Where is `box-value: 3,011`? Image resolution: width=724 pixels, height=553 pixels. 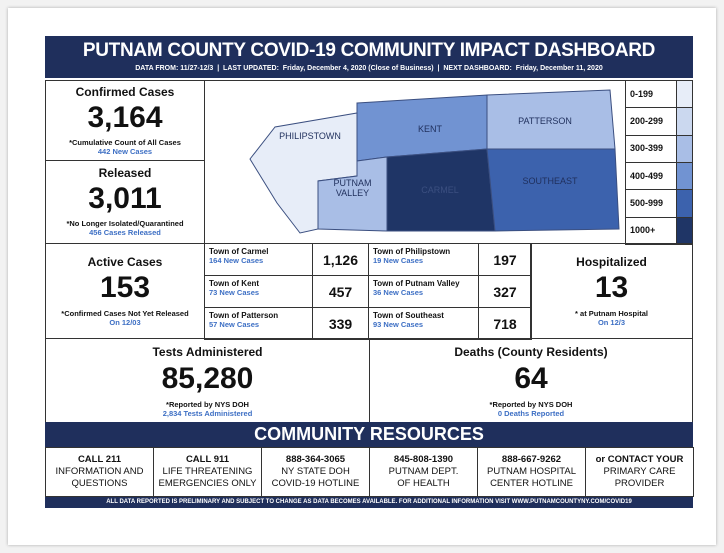
box-value: 3,011 is located at coordinates (125, 198).